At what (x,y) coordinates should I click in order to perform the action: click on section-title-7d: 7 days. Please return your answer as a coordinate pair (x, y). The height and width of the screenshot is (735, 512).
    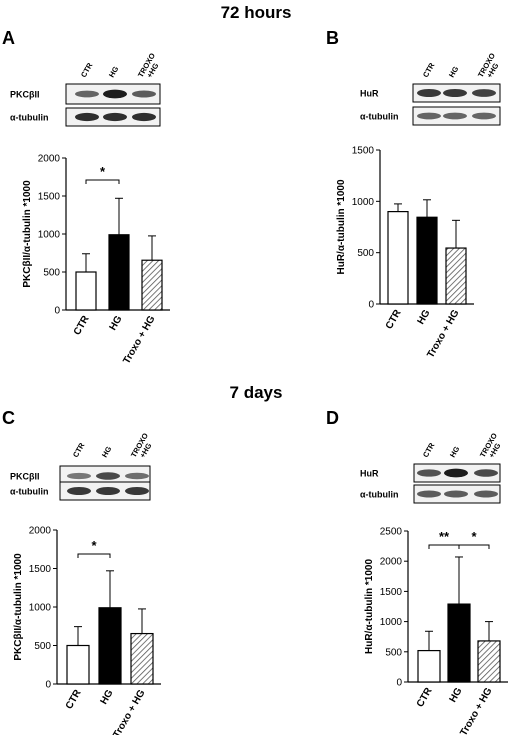
    Looking at the image, I should click on (256, 392).